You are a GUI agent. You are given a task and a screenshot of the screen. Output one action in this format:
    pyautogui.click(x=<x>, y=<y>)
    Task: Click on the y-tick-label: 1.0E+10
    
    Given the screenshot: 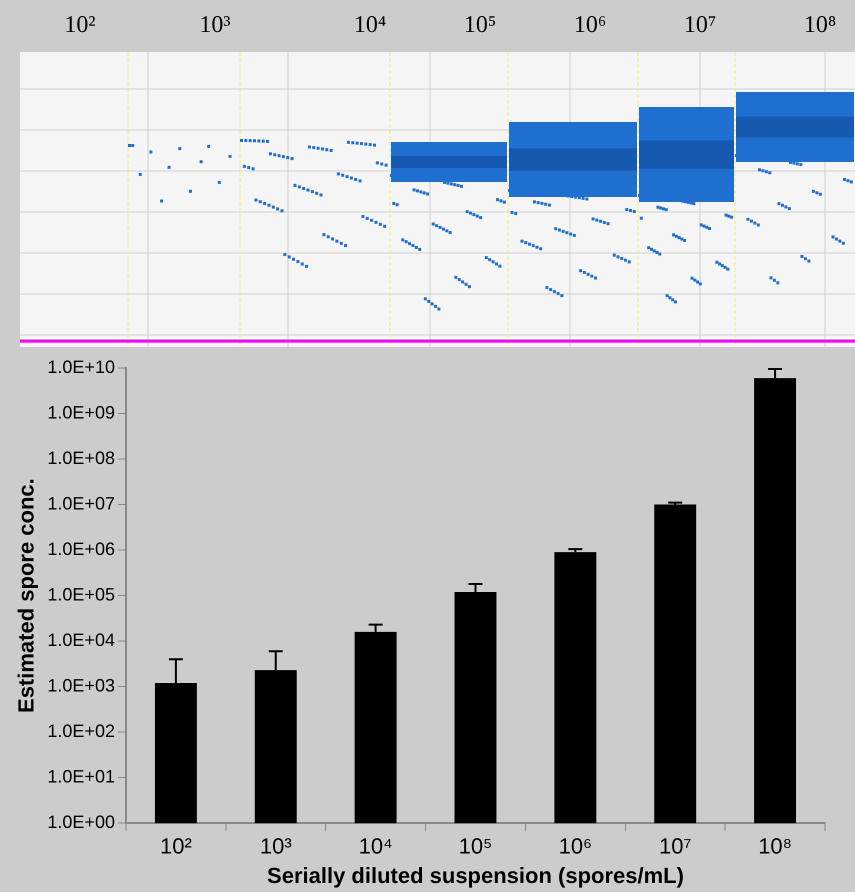 What is the action you would take?
    pyautogui.click(x=81, y=366)
    